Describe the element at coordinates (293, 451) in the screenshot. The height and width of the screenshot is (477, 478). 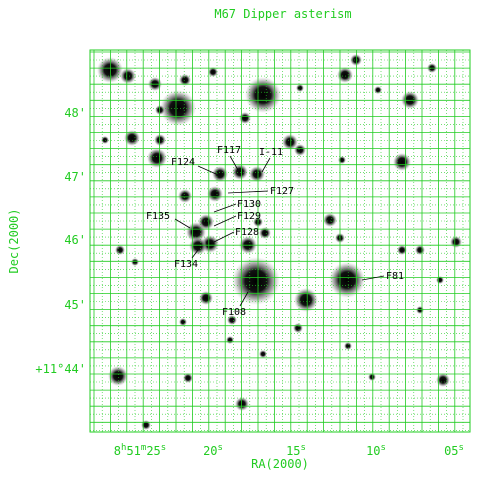
I see `ra-number: 15` at that location.